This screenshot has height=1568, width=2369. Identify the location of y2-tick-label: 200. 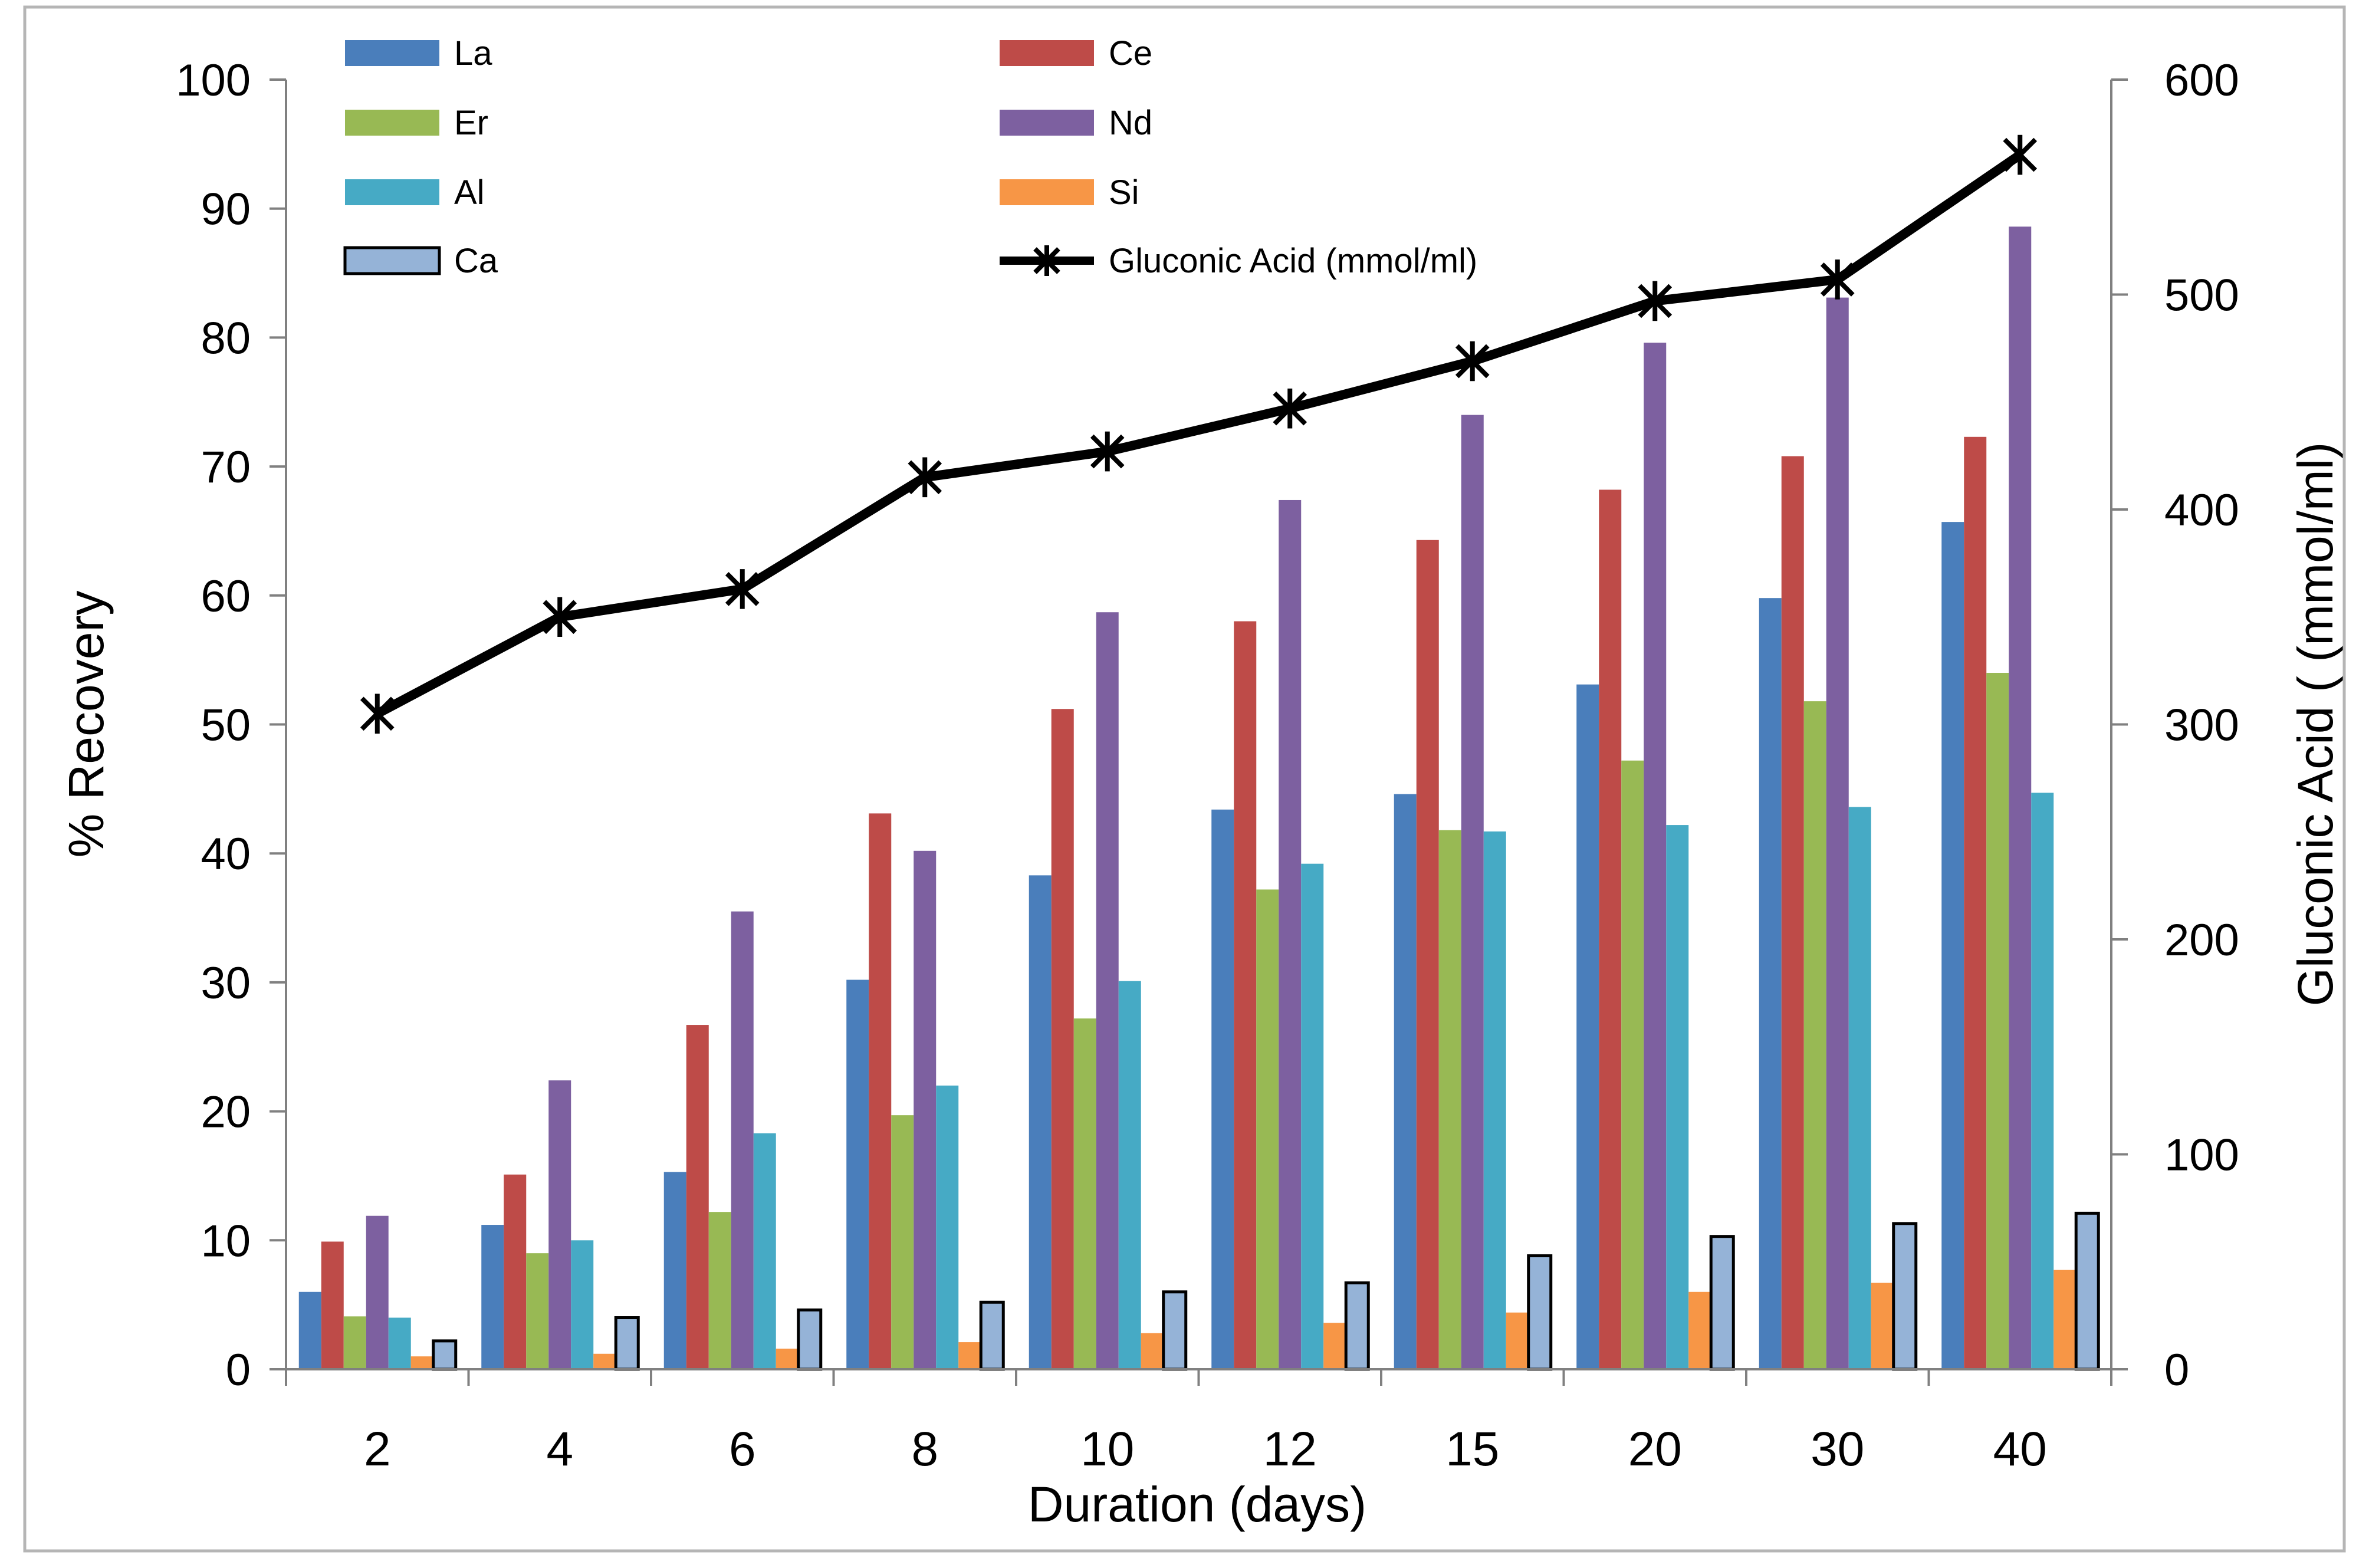
(2201, 940).